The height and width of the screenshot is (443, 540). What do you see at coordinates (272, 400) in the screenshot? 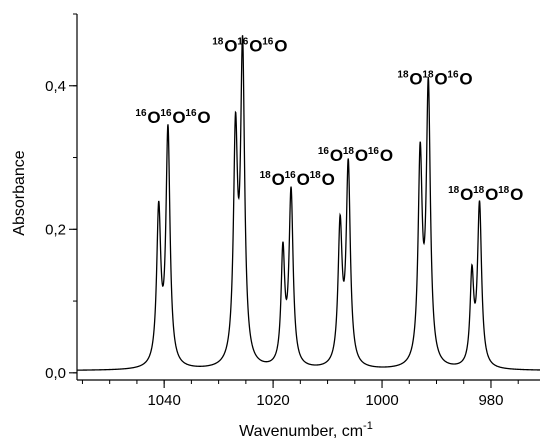
I see `x-tick-label: 1020` at bounding box center [272, 400].